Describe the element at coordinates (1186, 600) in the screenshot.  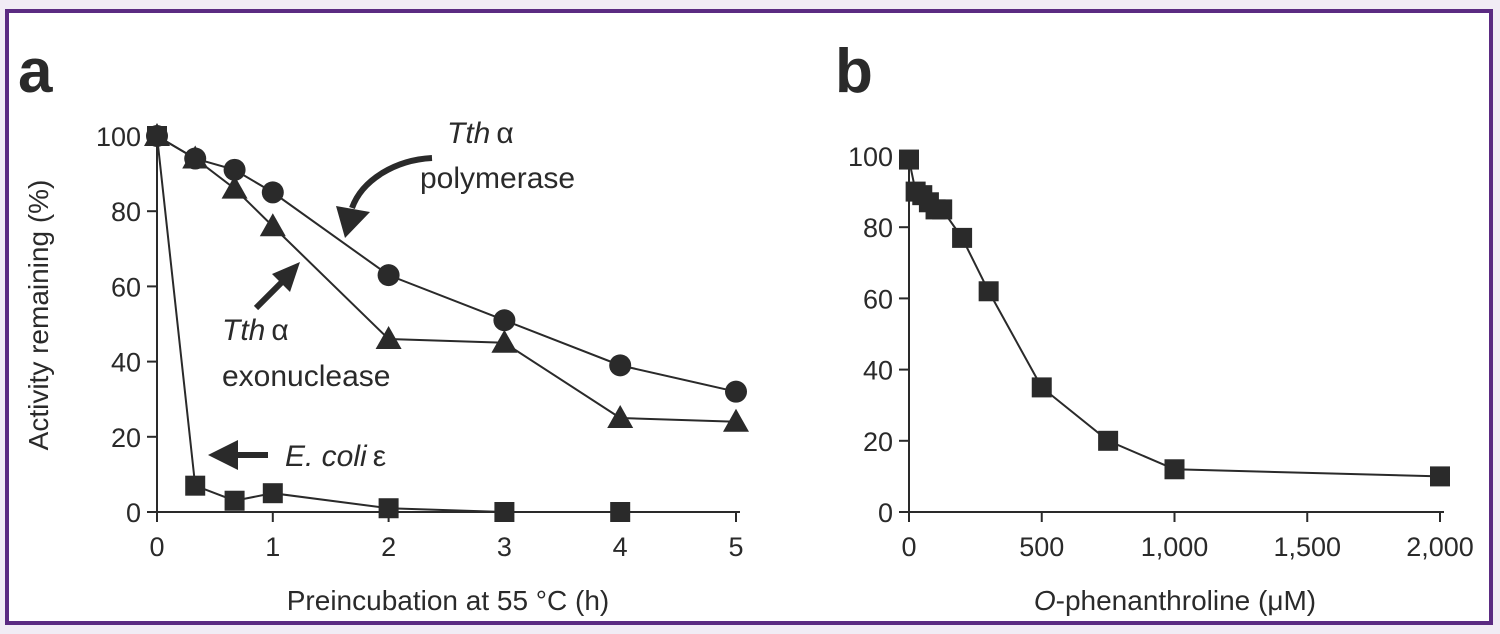
I see `panel-b-xlabel-rest: -phenanthroline (μM)` at that location.